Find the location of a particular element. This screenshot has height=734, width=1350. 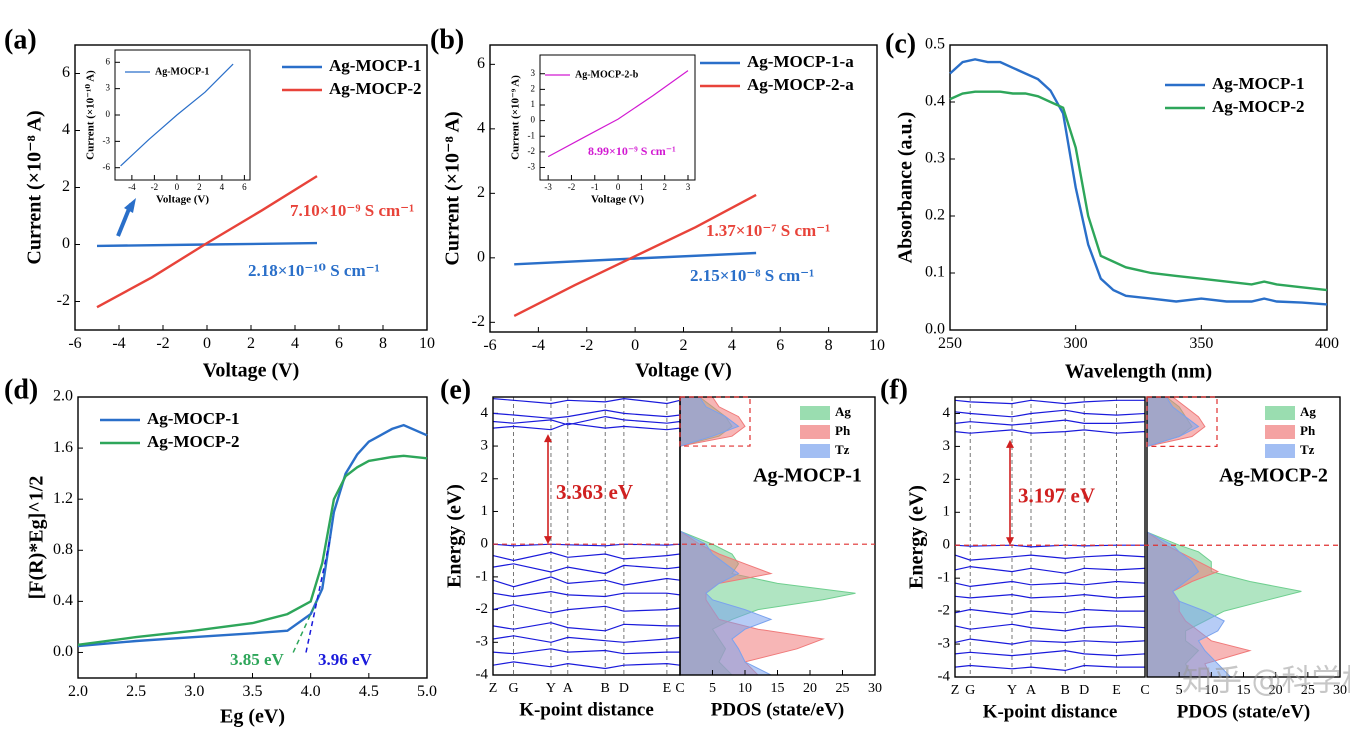

x-tick-label: -2 is located at coordinates (572, 187).